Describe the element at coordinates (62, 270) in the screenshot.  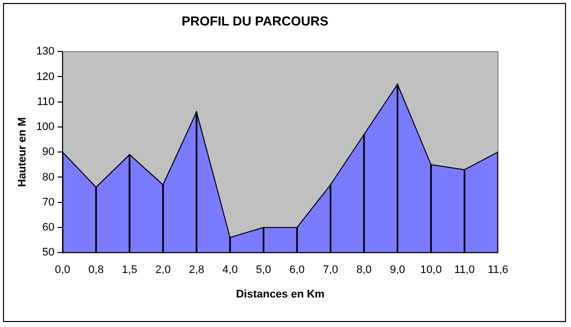
I see `x-tick-label: 0,0` at that location.